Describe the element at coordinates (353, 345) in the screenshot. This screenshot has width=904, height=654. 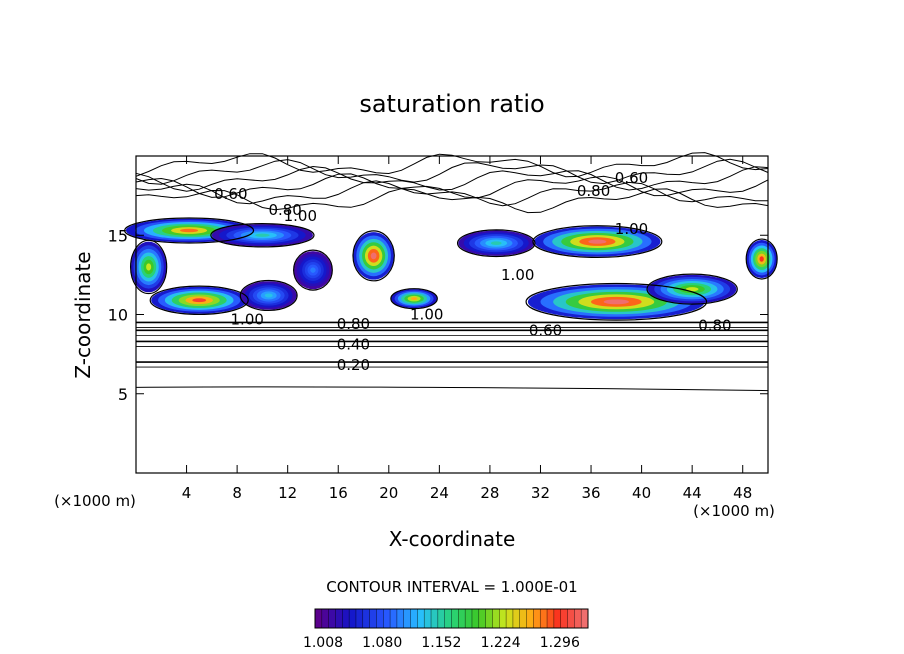
I see `contour-label: 0.40` at that location.